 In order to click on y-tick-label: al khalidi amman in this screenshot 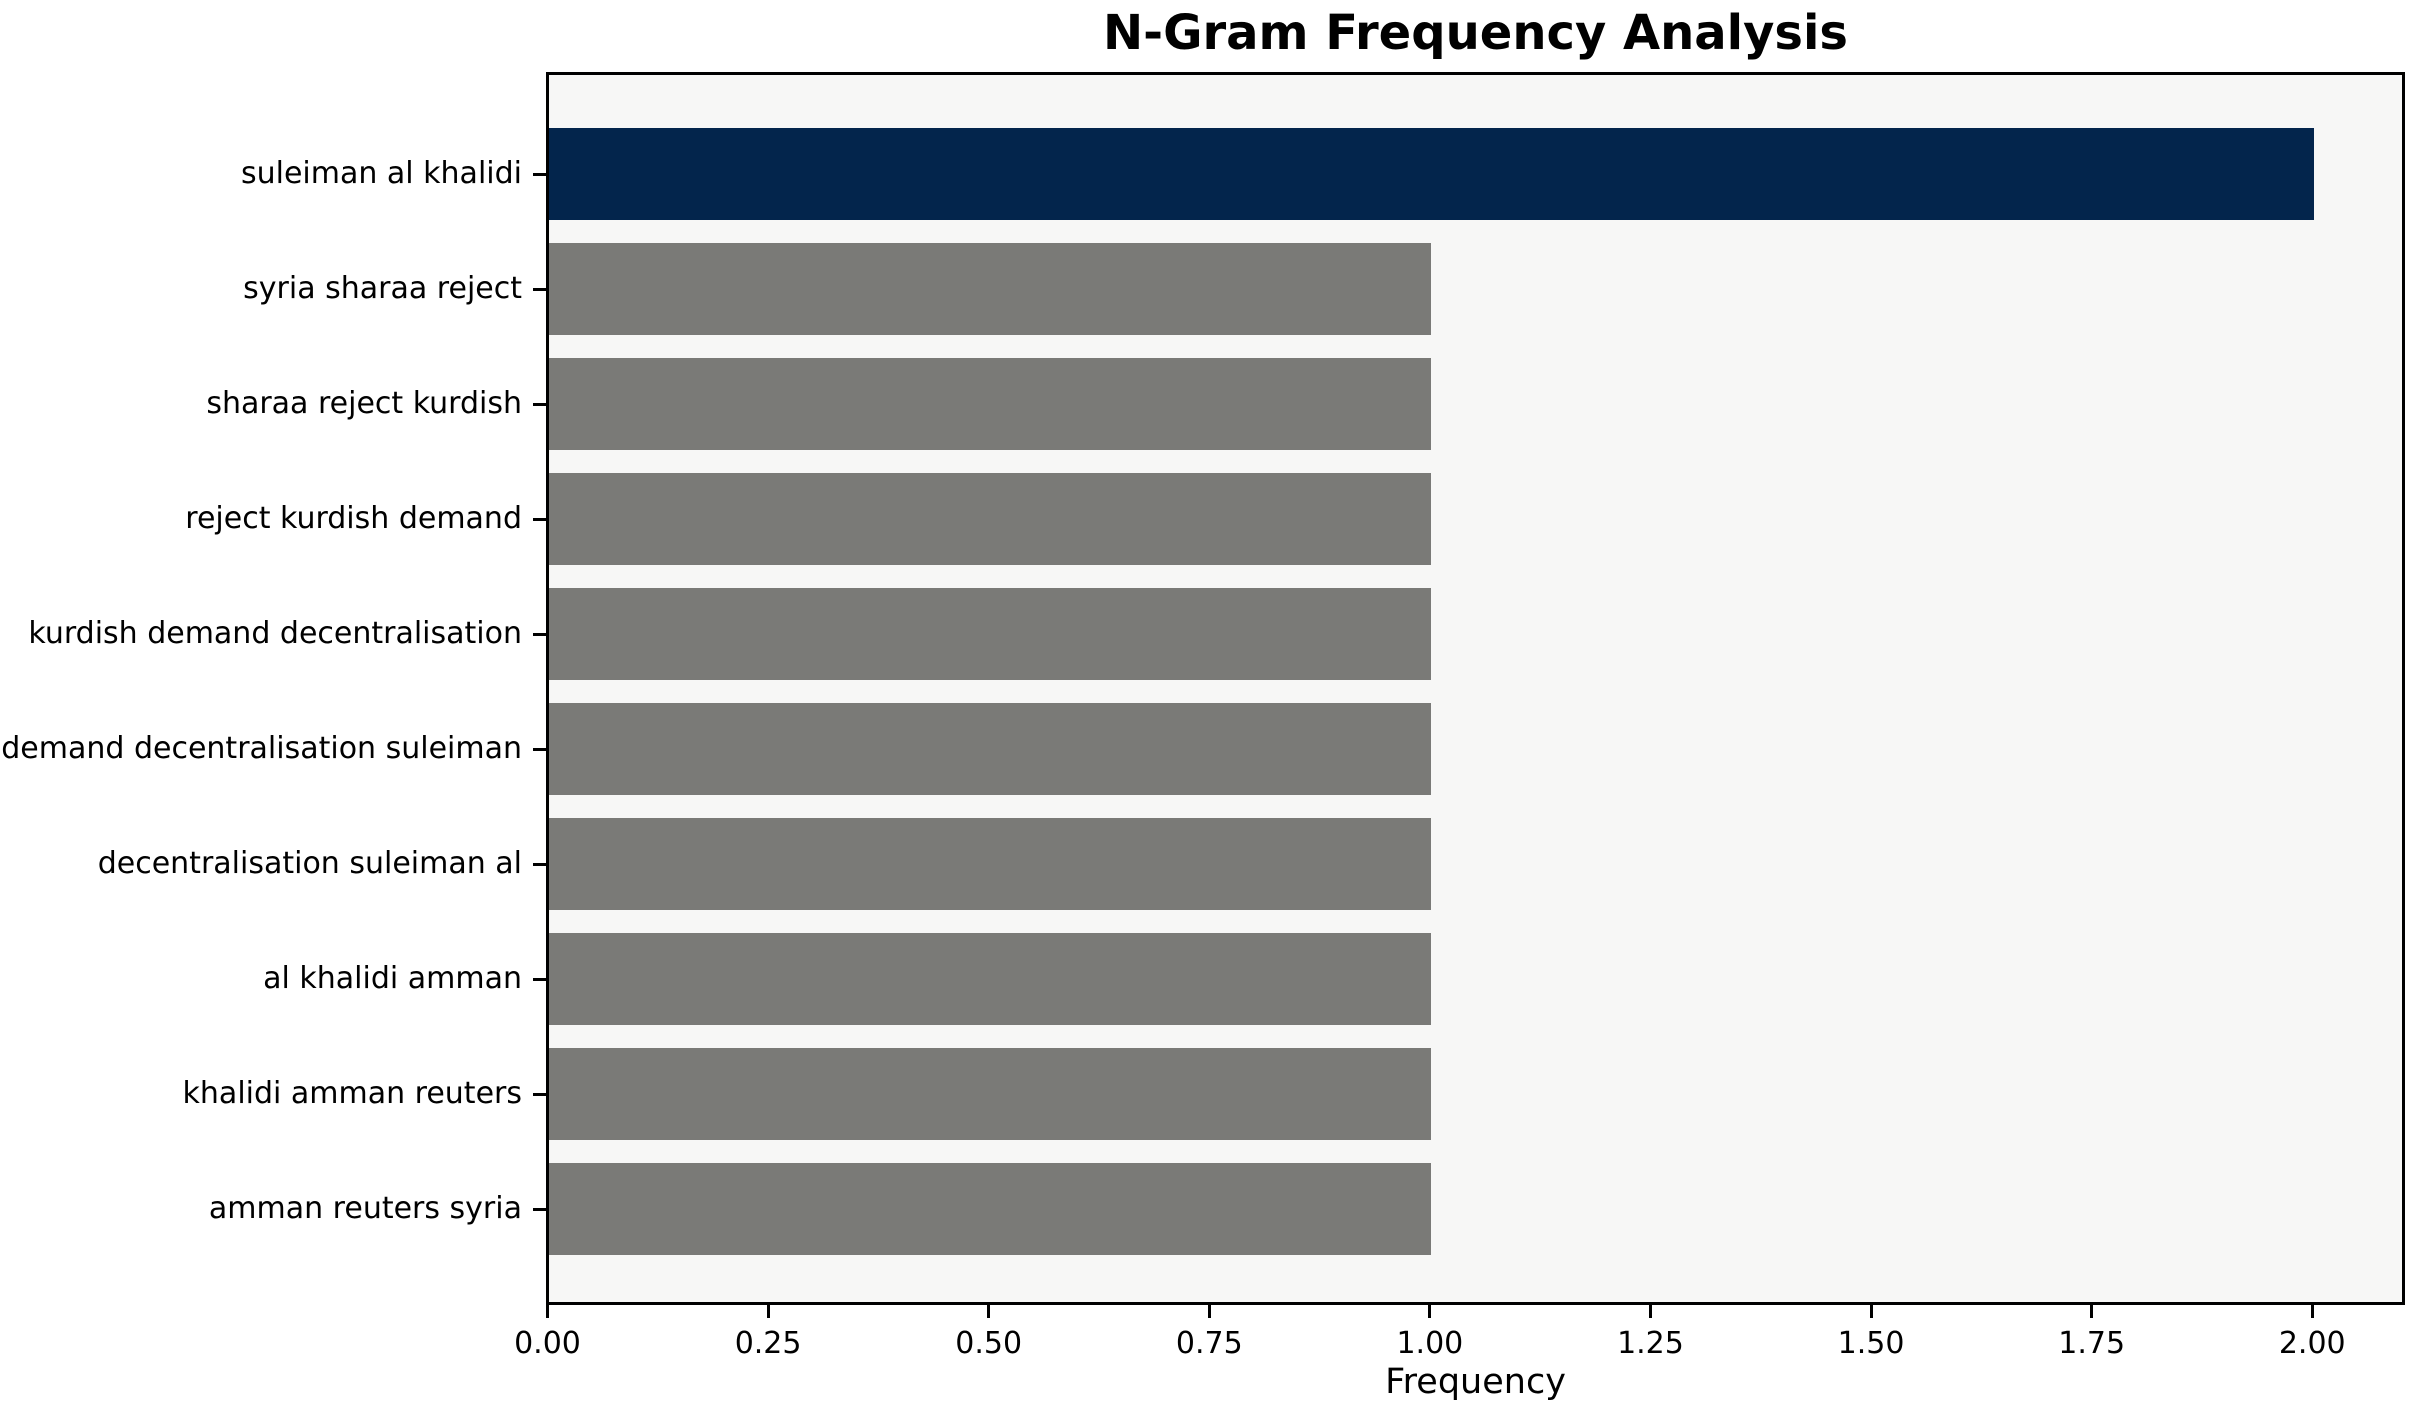, I will do `click(392, 978)`.